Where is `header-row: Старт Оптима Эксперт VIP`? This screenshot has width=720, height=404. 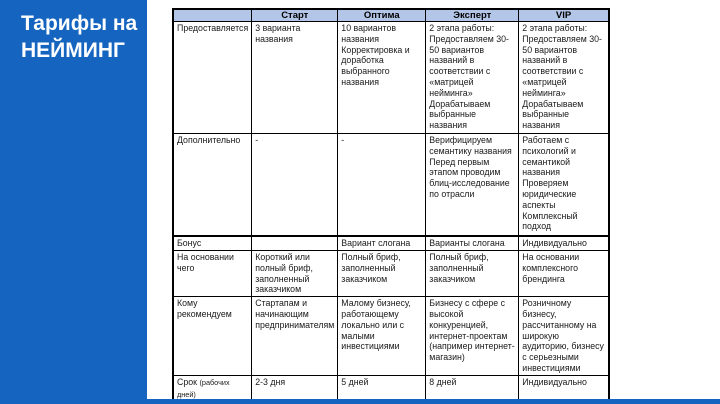 header-row: Старт Оптима Эксперт VIP is located at coordinates (391, 15).